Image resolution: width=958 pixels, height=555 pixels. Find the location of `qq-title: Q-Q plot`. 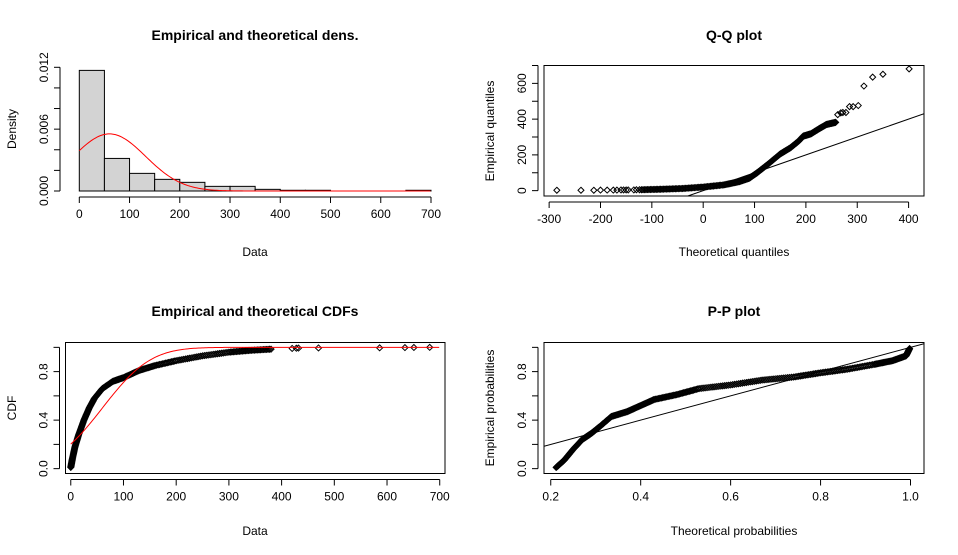

qq-title: Q-Q plot is located at coordinates (734, 35).